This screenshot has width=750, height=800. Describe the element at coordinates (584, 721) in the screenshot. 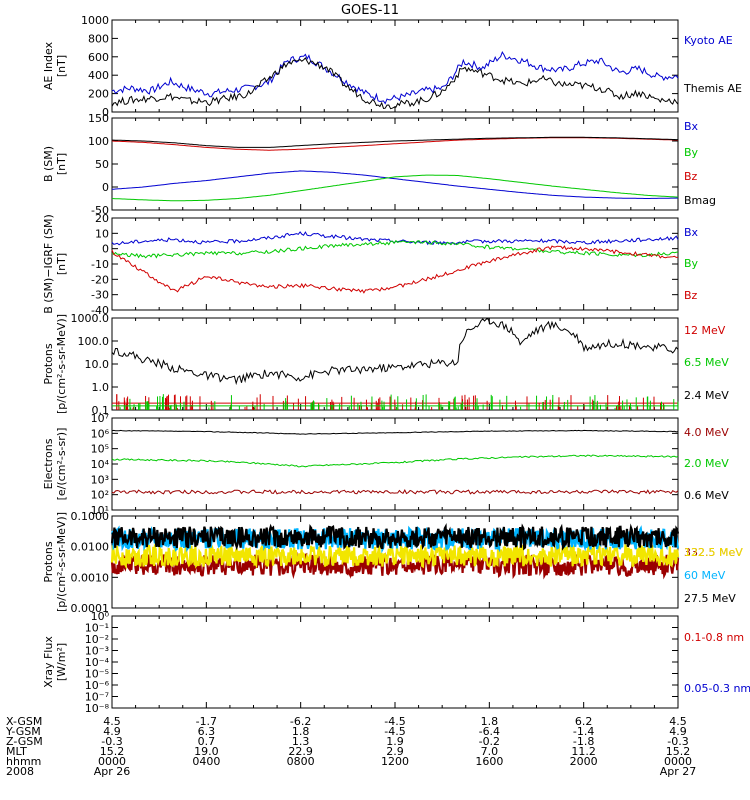

I see `ephemeris-value: 6.2` at that location.